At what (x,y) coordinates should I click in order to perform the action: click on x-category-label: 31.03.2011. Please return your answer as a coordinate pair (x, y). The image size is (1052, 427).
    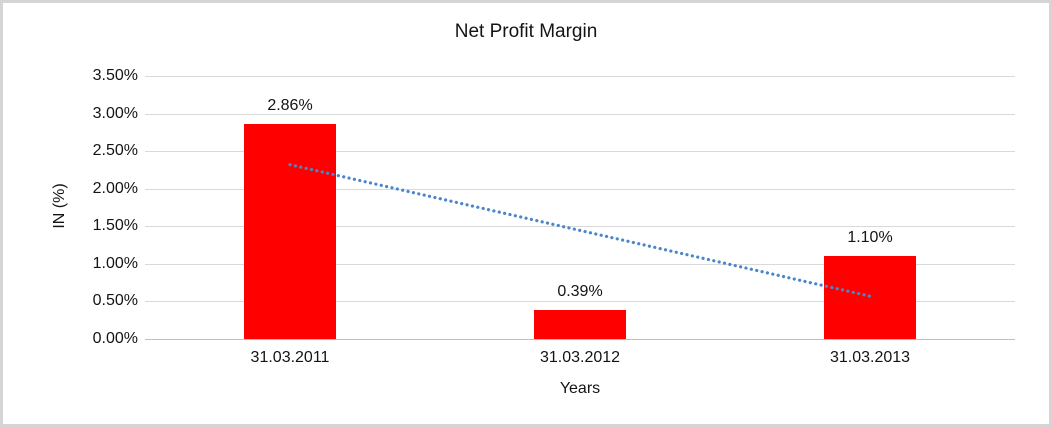
    Looking at the image, I should click on (290, 357).